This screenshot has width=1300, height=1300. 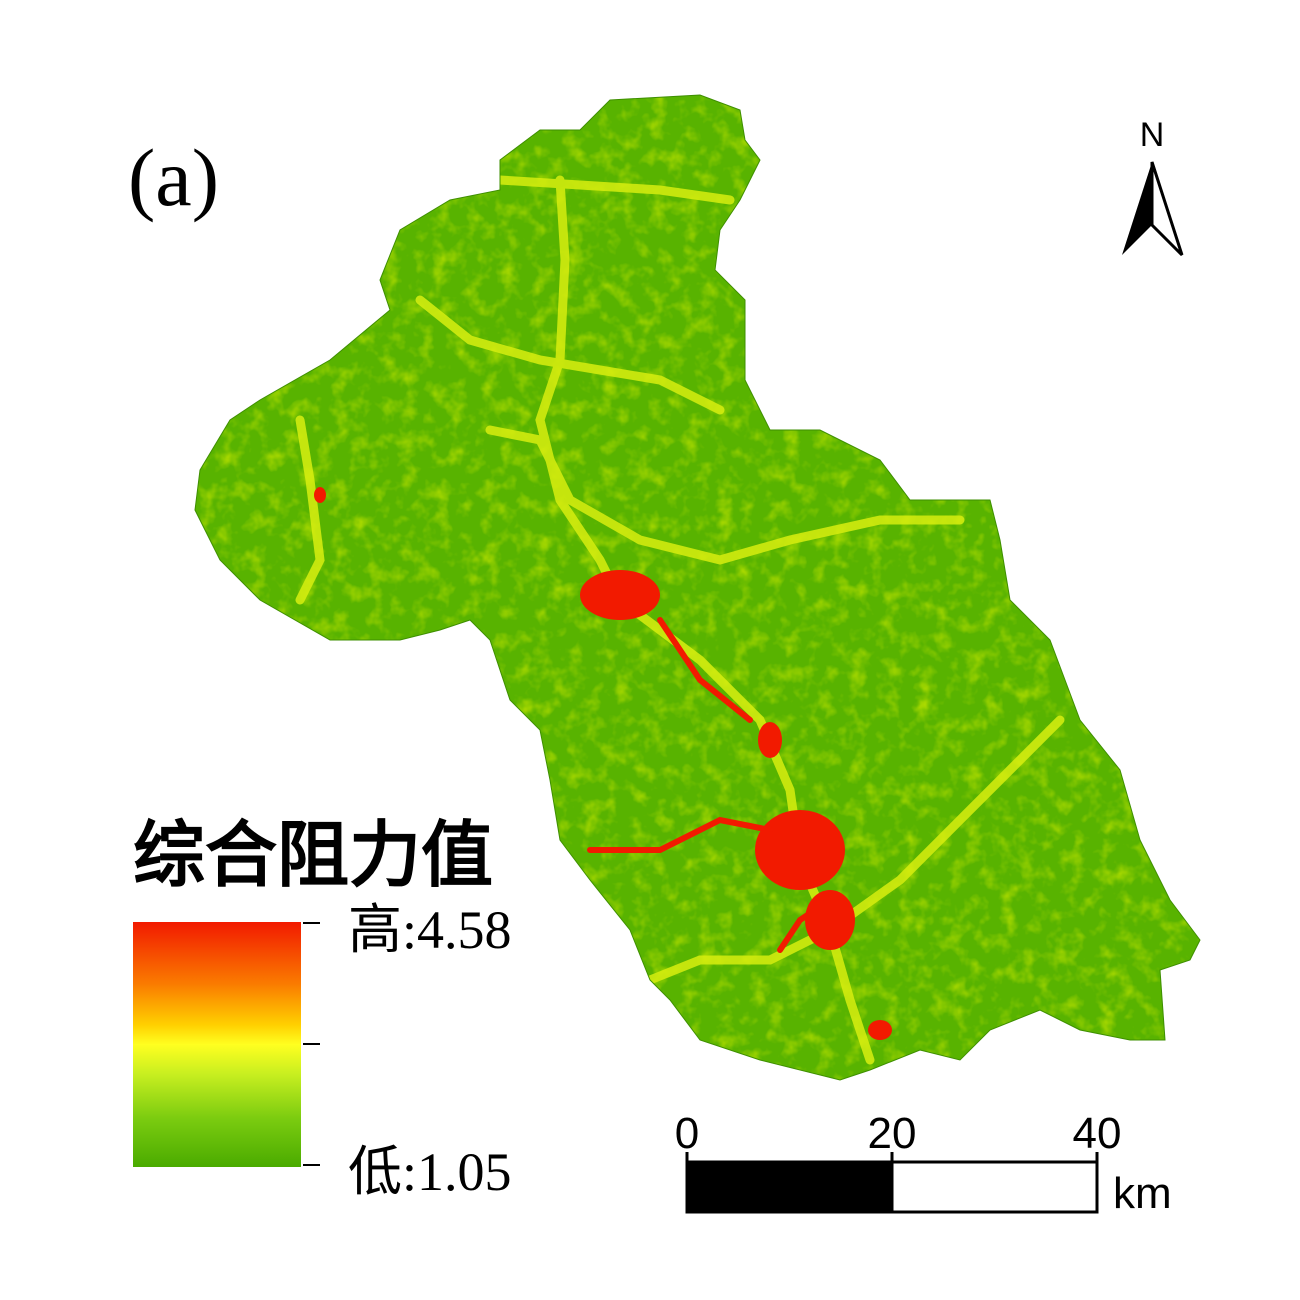 What do you see at coordinates (217, 1044) in the screenshot?
I see `color-ramp` at bounding box center [217, 1044].